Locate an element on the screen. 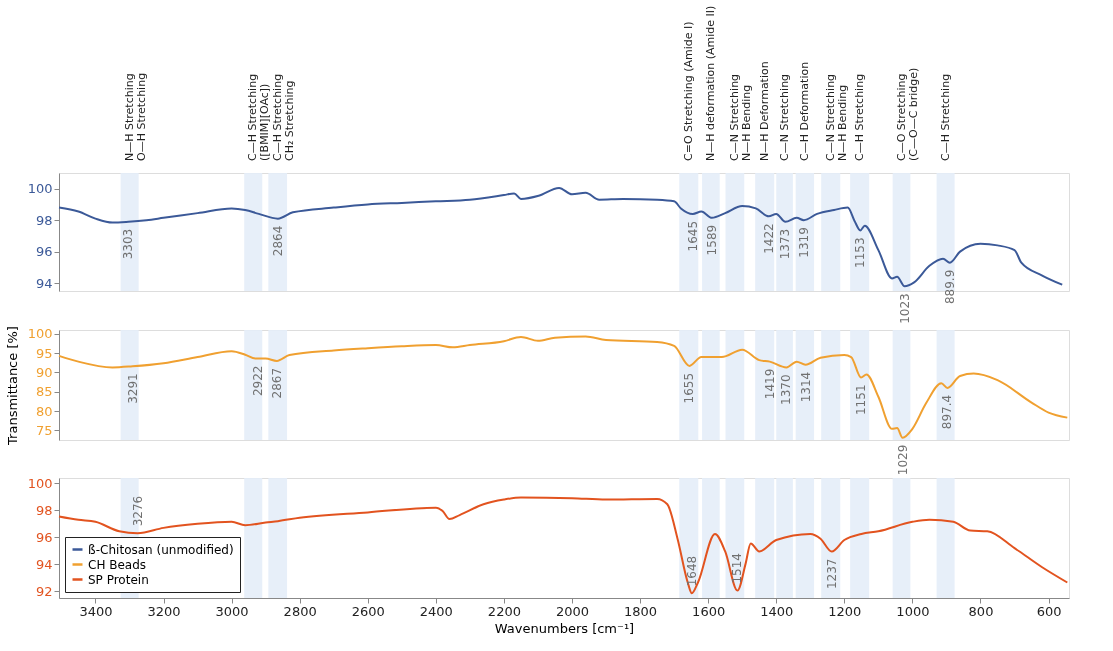 This screenshot has height=651, width=1113. x-tick-label: 1600 is located at coordinates (709, 611).